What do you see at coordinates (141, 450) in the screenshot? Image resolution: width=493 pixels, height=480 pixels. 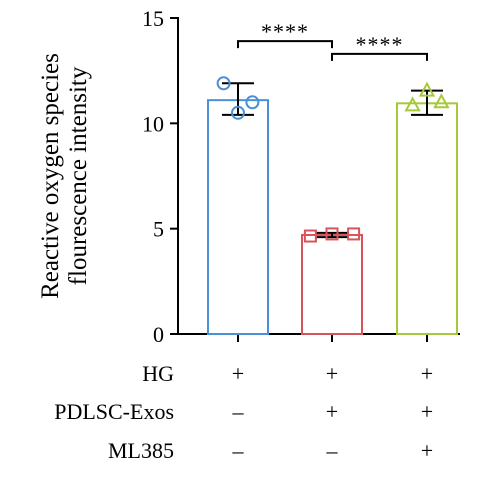 I see `condition-label: ML385` at bounding box center [141, 450].